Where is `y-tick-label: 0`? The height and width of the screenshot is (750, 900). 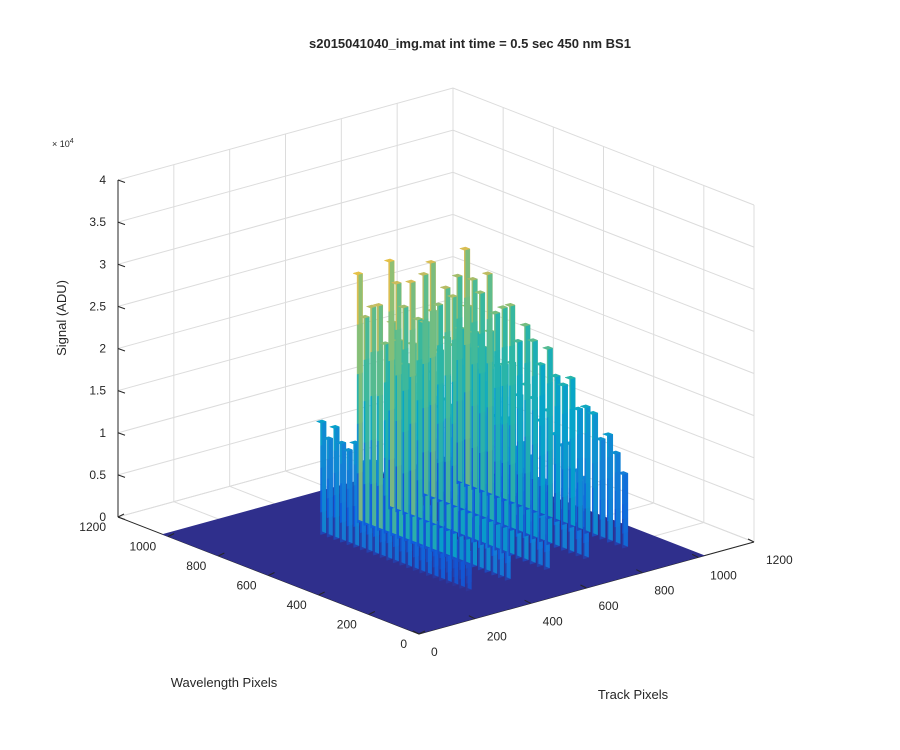 y-tick-label: 0 is located at coordinates (403, 644).